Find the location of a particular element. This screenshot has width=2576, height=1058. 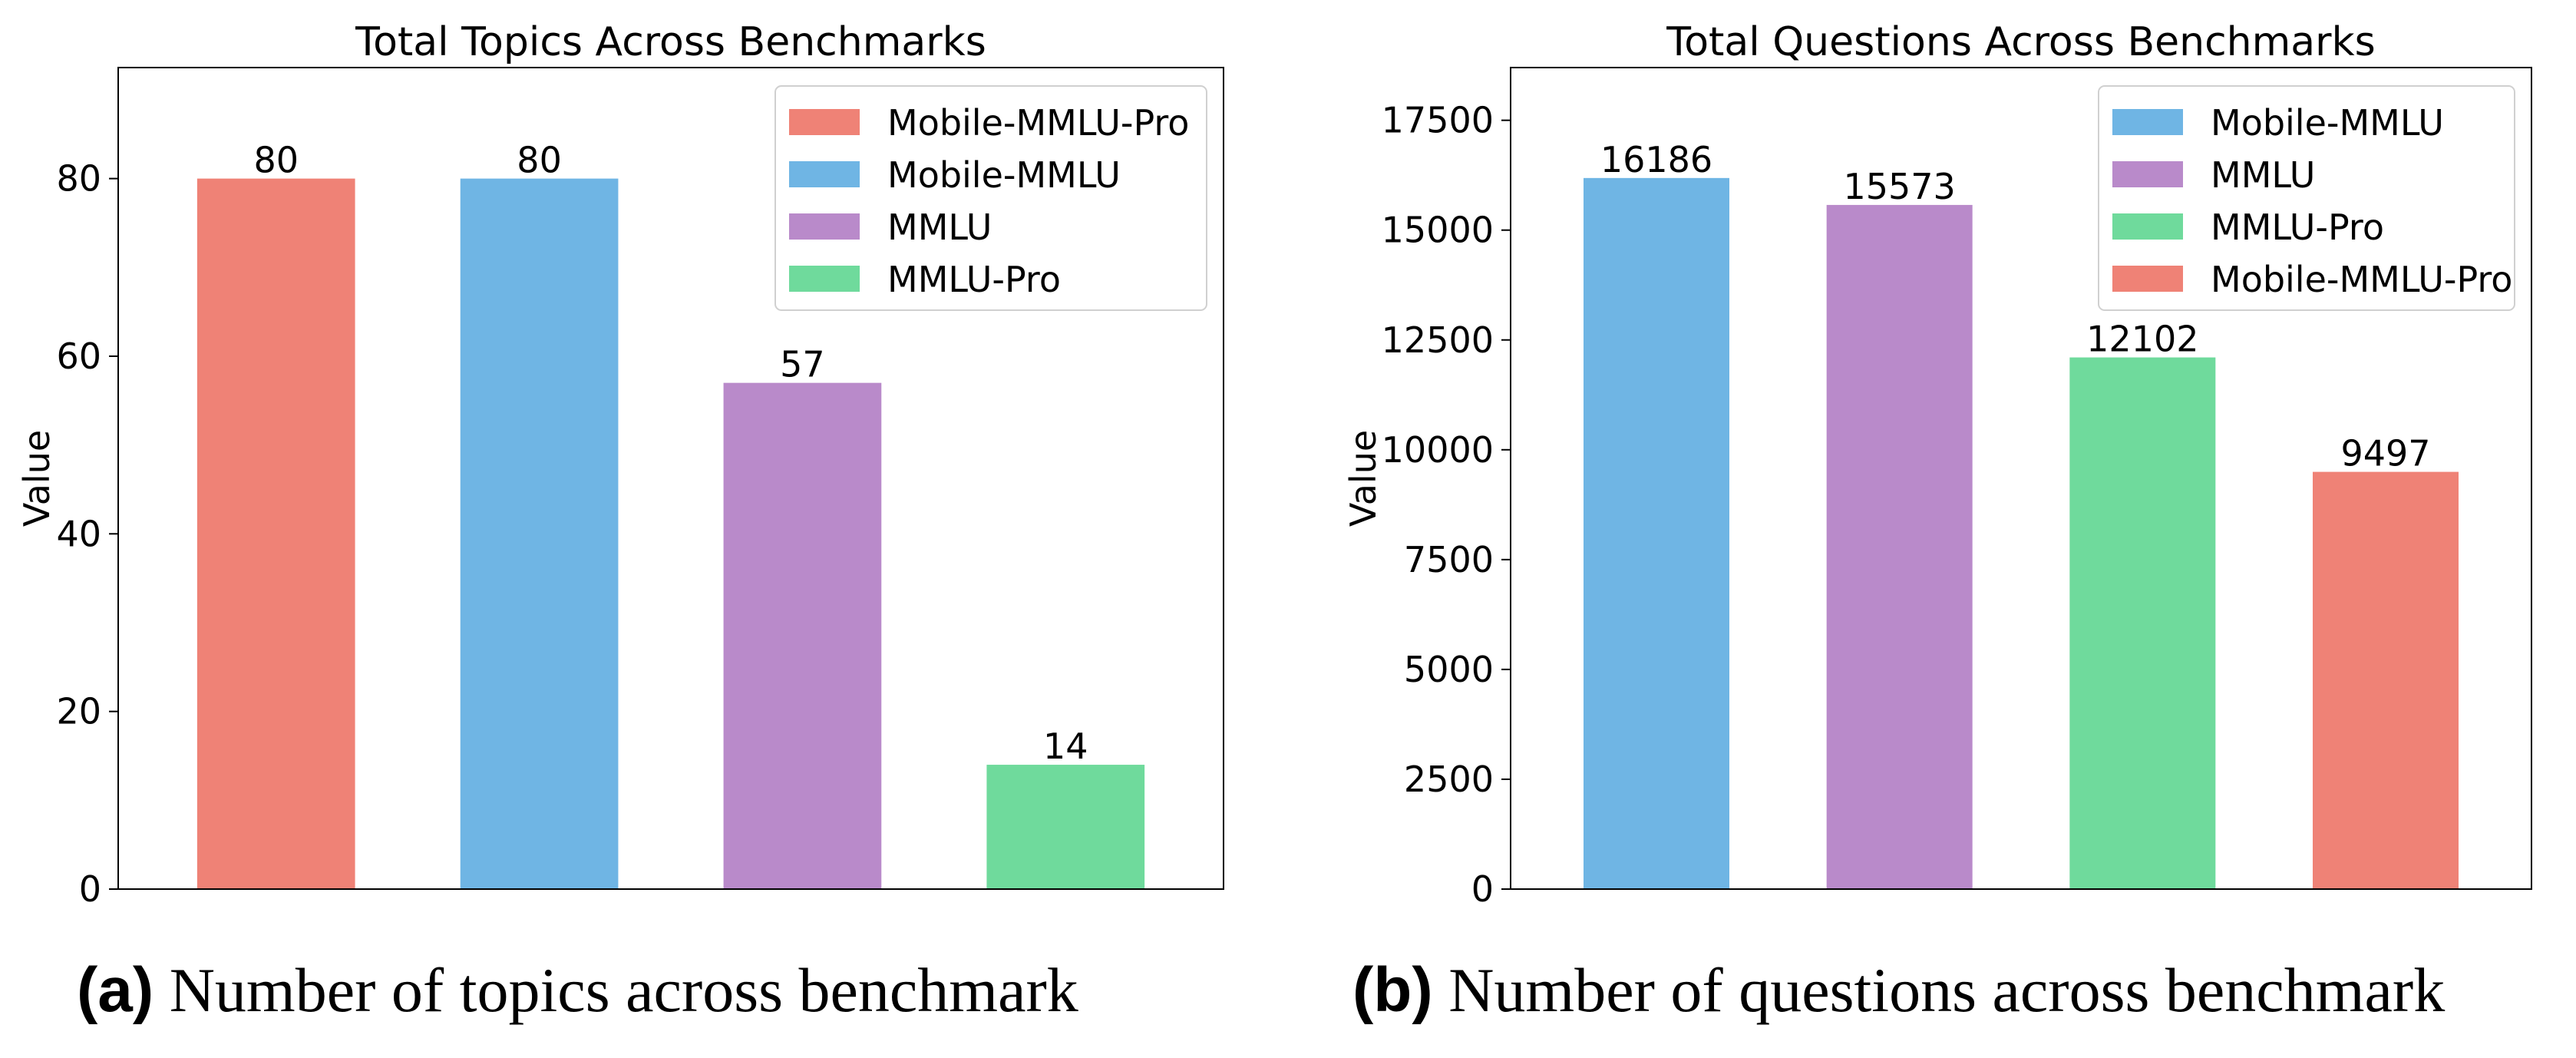

y-tick-label: 15000 is located at coordinates (1438, 230).